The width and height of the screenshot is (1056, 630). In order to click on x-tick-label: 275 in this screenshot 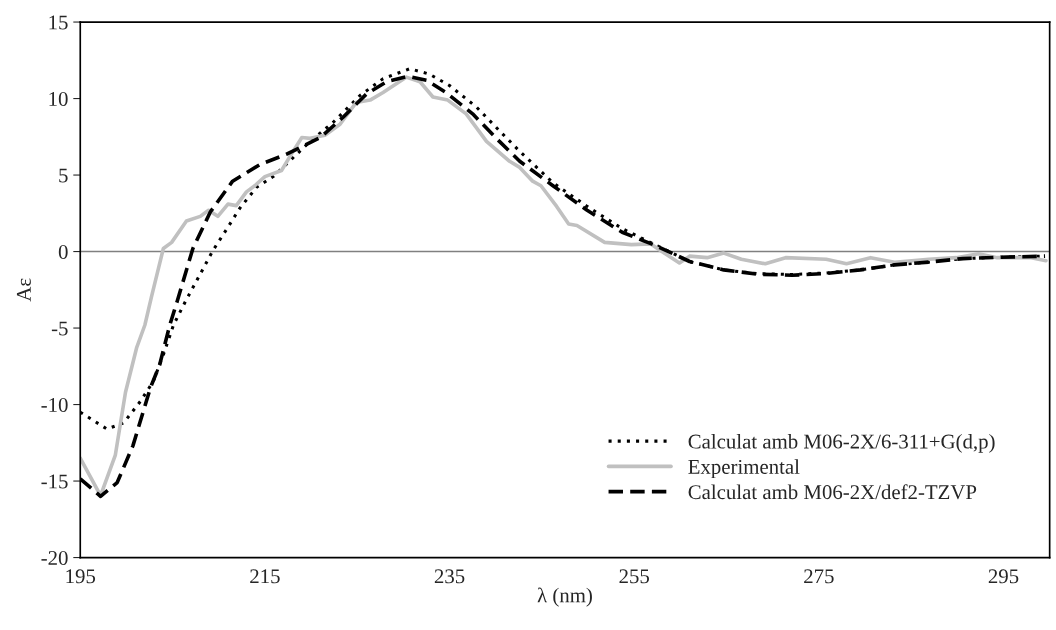, I will do `click(819, 576)`.